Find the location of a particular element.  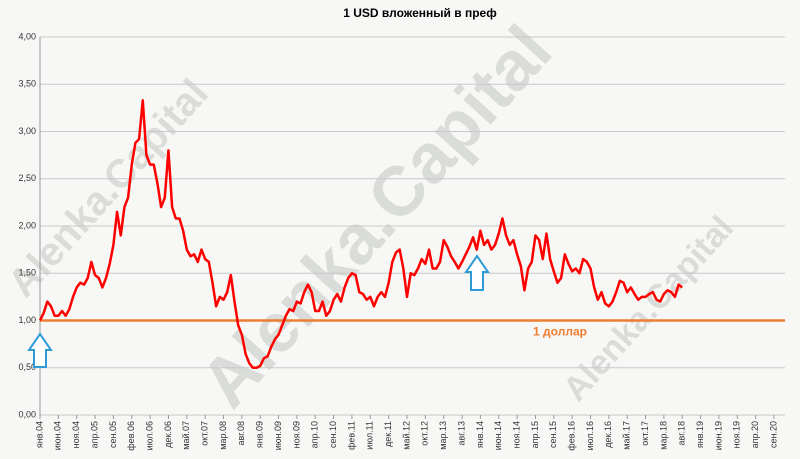

y-tick-label: 0,00 is located at coordinates (27, 414).